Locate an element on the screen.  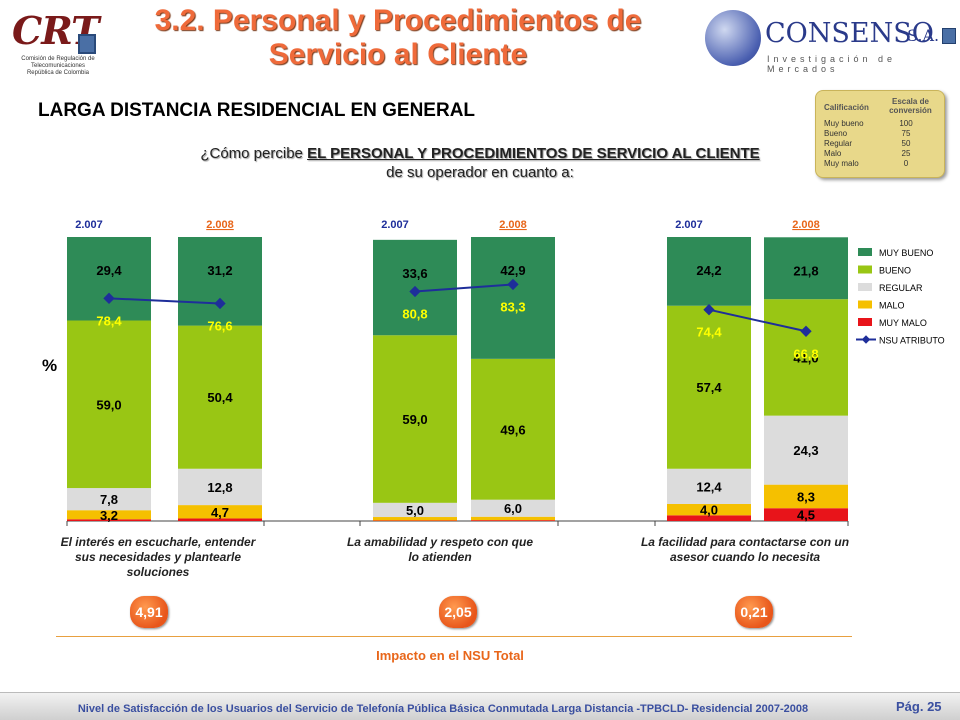
data-label-regular: 12,4 is located at coordinates (709, 486).